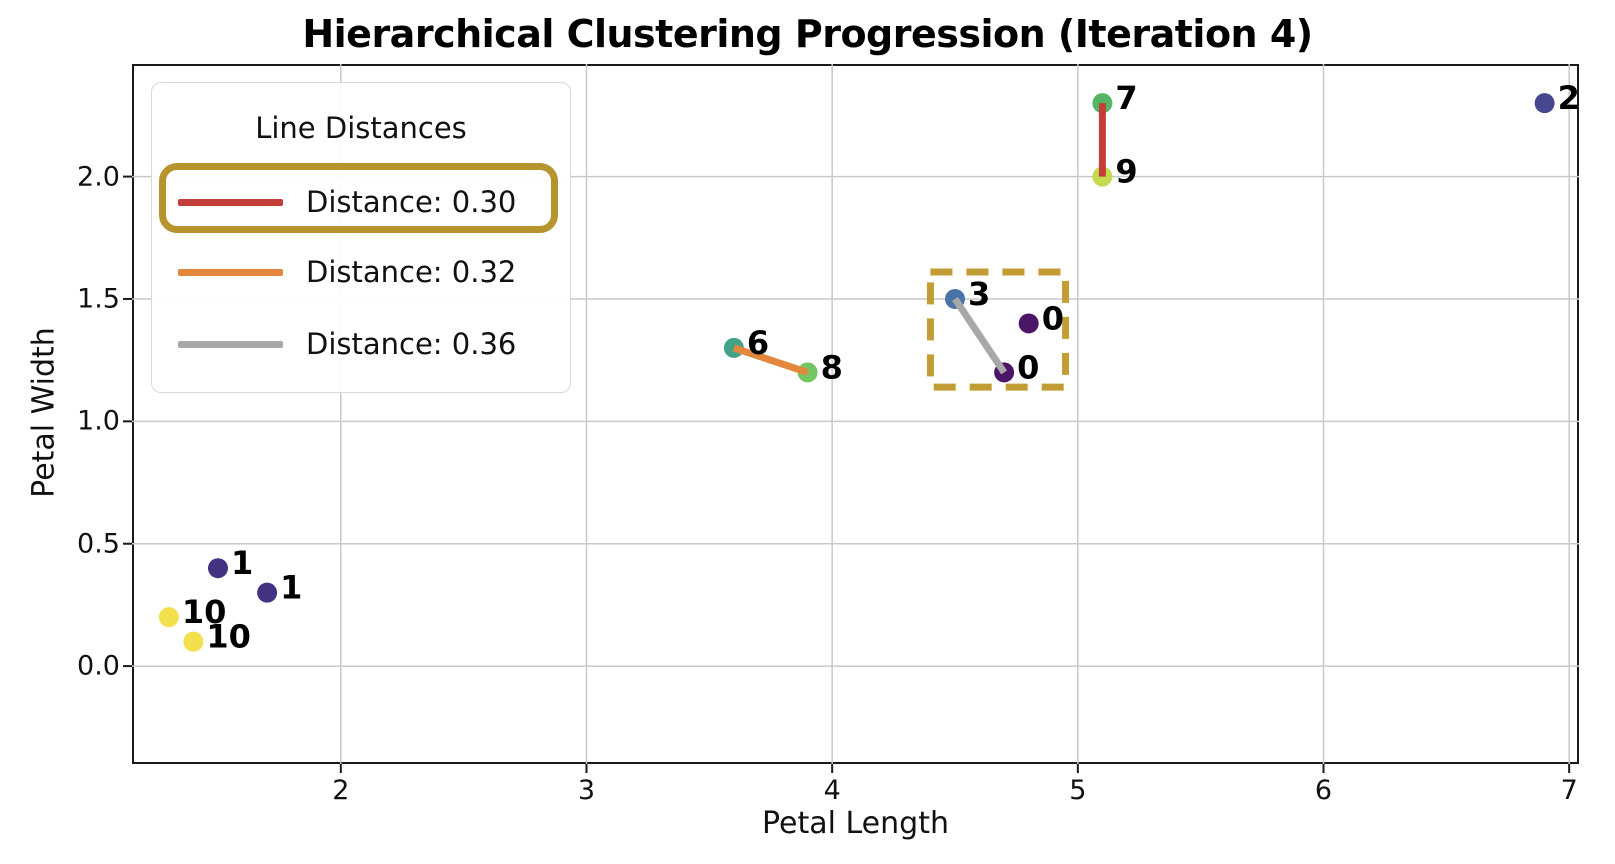 This screenshot has height=864, width=1615. What do you see at coordinates (1078, 790) in the screenshot?
I see `x-tick-label: 5` at bounding box center [1078, 790].